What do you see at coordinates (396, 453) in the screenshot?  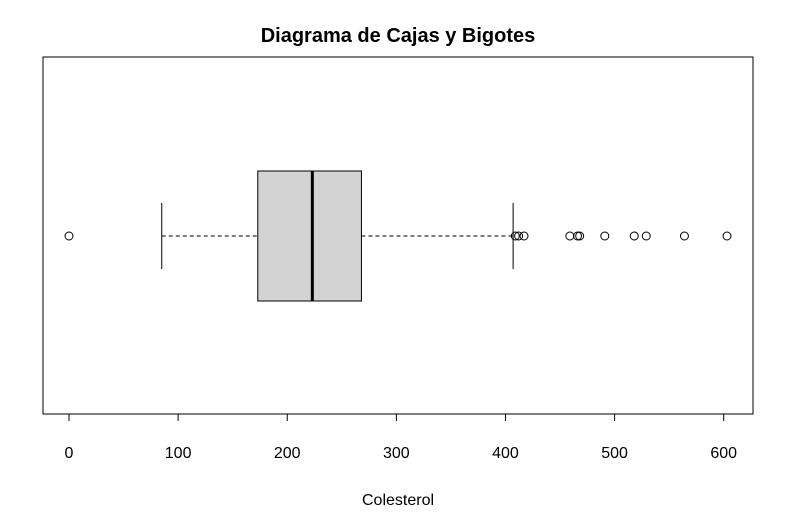 I see `x-tick-label: 300` at bounding box center [396, 453].